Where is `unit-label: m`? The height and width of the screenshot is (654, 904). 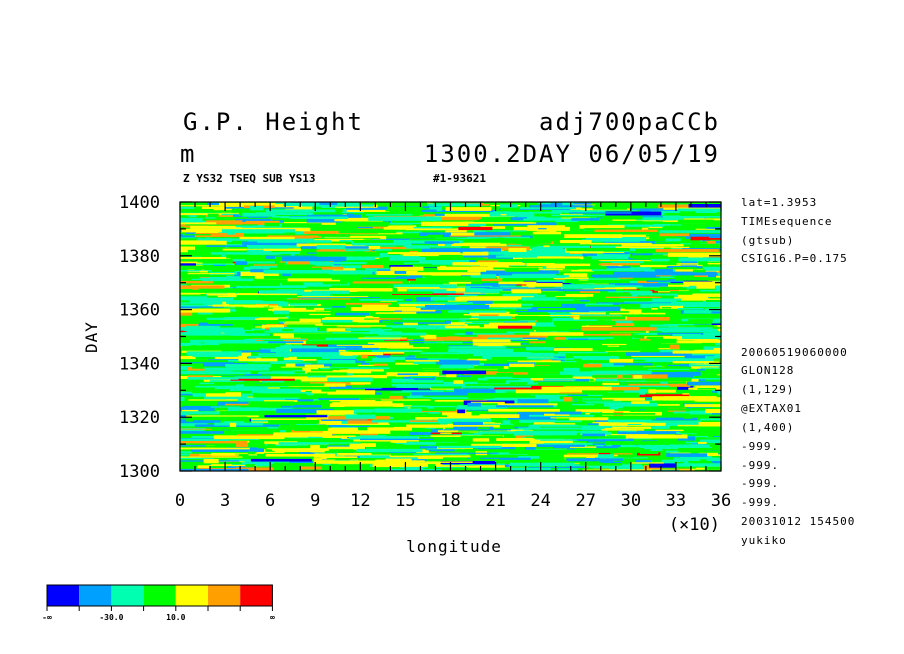 unit-label: m is located at coordinates (188, 154).